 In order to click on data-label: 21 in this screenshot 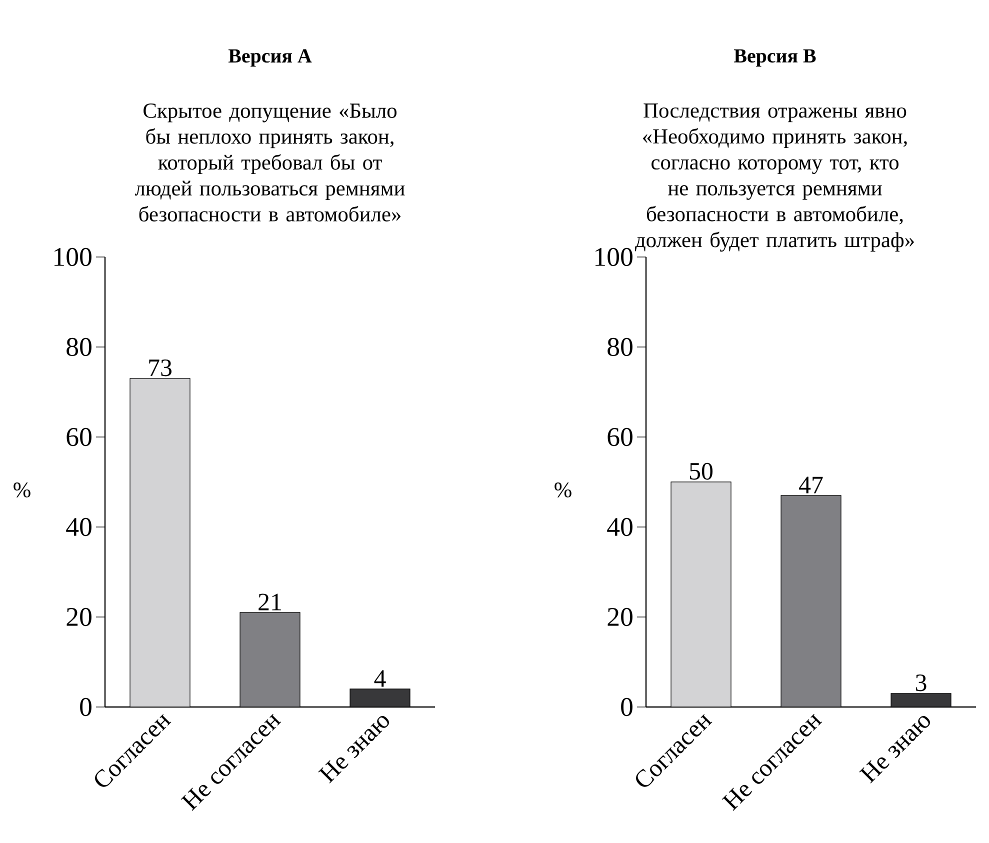, I will do `click(269, 602)`.